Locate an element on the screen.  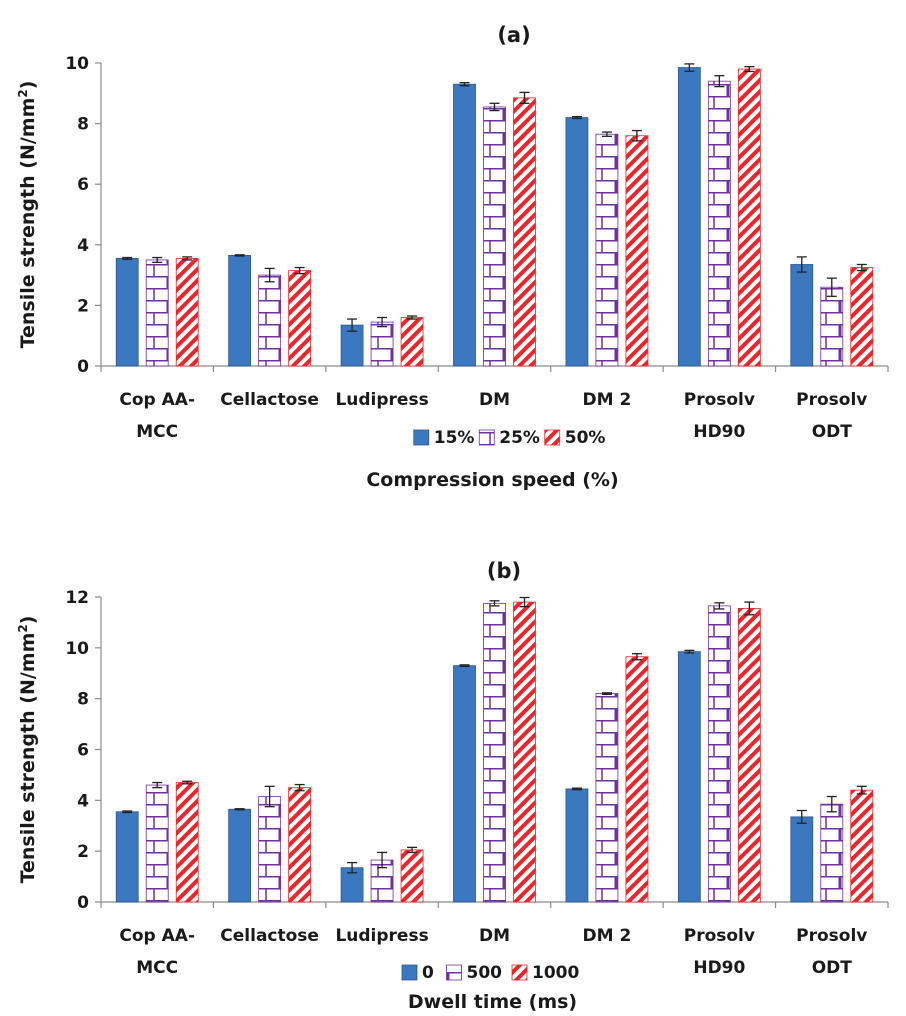
x-axis-title: Compression speed (%) is located at coordinates (492, 480).